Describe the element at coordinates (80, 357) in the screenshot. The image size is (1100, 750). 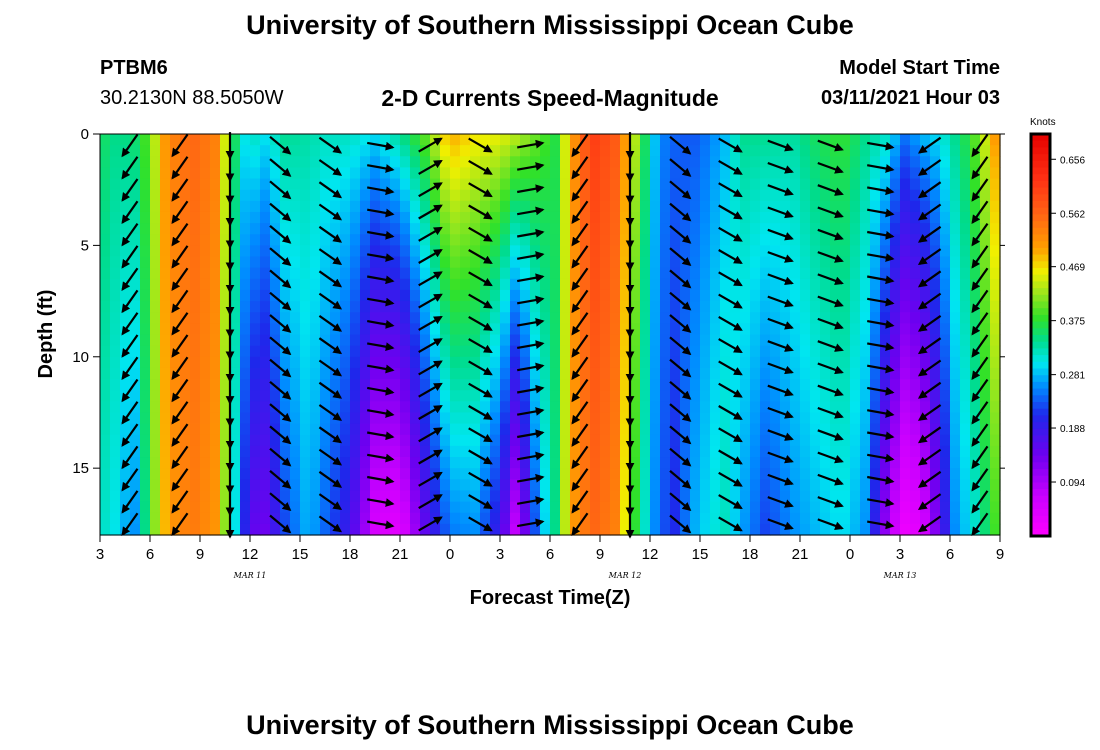
I see `y-tick-label: 10` at that location.